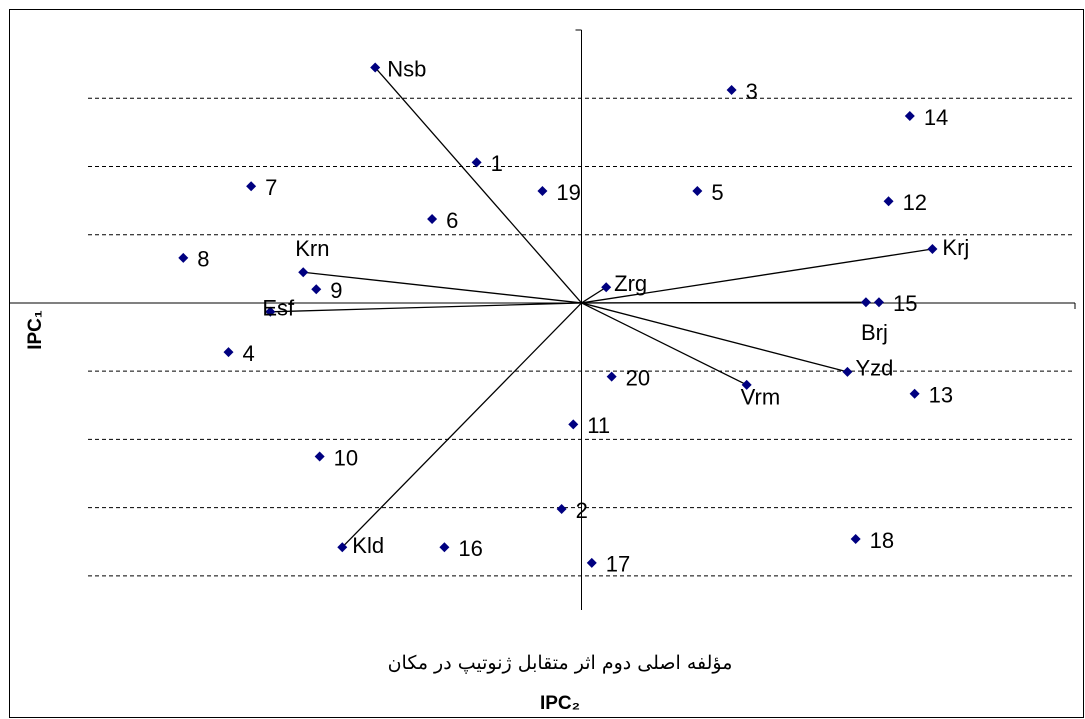 The width and height of the screenshot is (1085, 719). I want to click on y-axis-title: IPC₁, so click(35, 330).